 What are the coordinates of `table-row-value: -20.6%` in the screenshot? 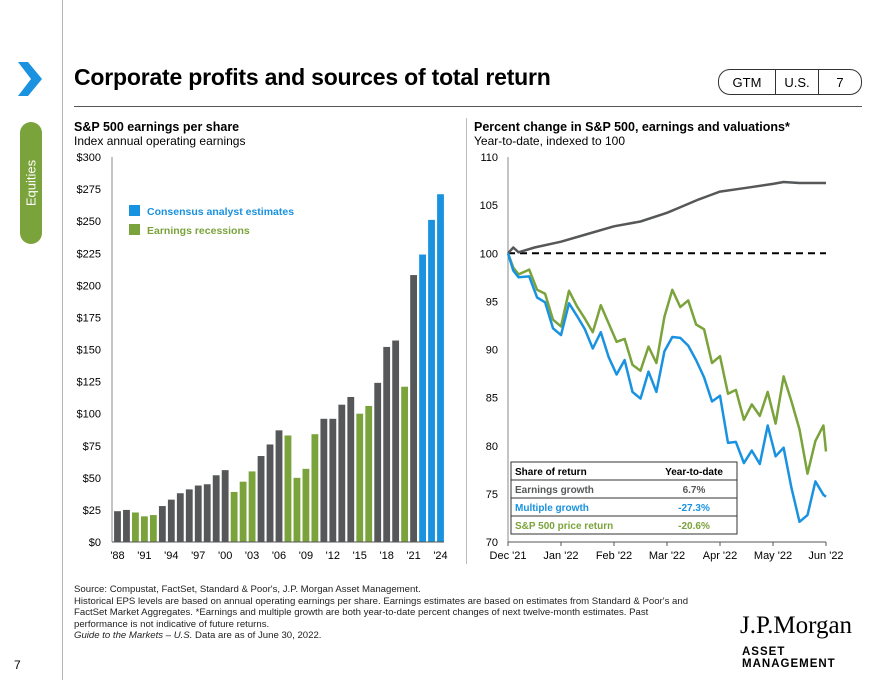 It's located at (694, 526).